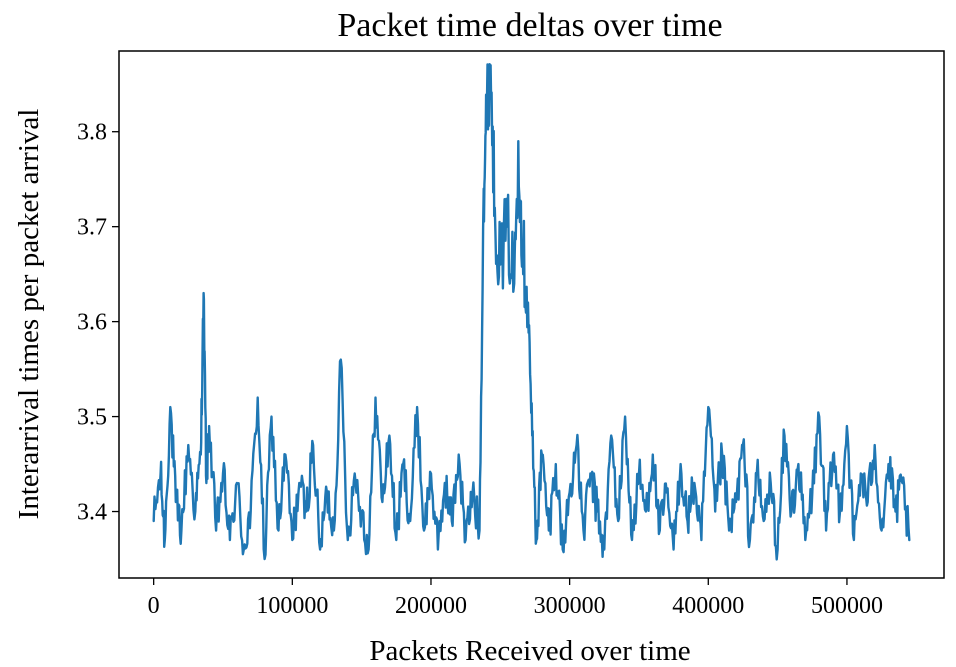 This screenshot has width=956, height=667. I want to click on chart-title: Packet time deltas over time, so click(529, 25).